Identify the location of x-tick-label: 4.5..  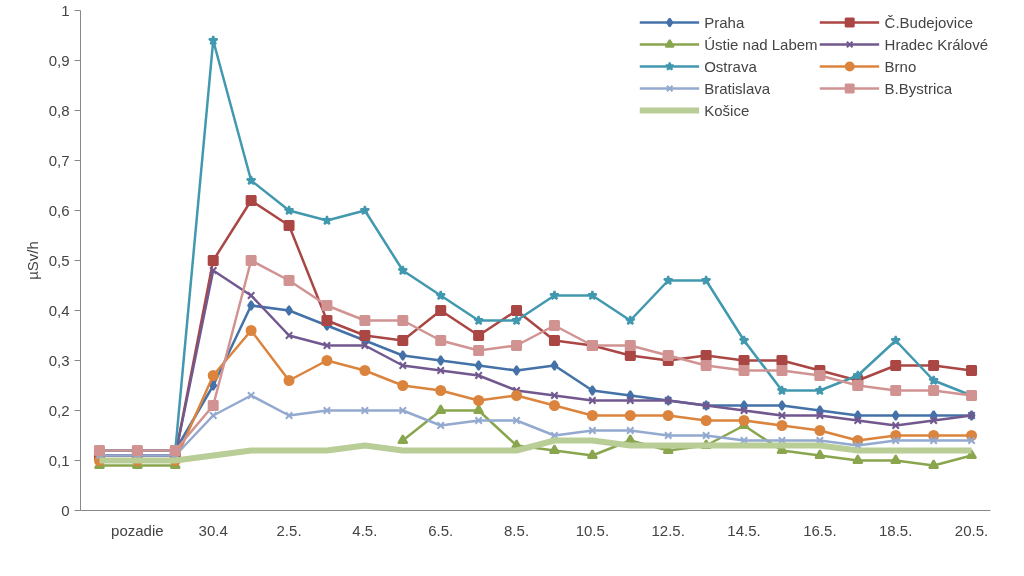
(365, 530).